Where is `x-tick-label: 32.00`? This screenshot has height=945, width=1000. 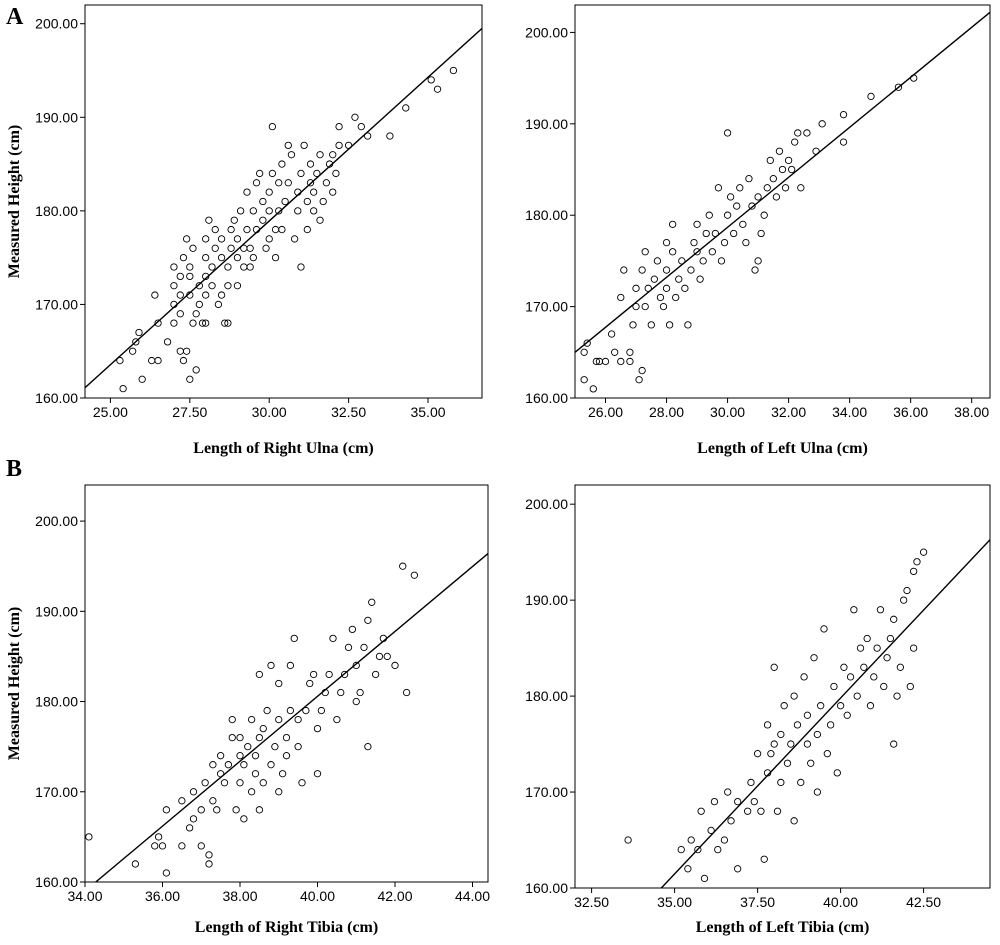
x-tick-label: 32.00 is located at coordinates (788, 412).